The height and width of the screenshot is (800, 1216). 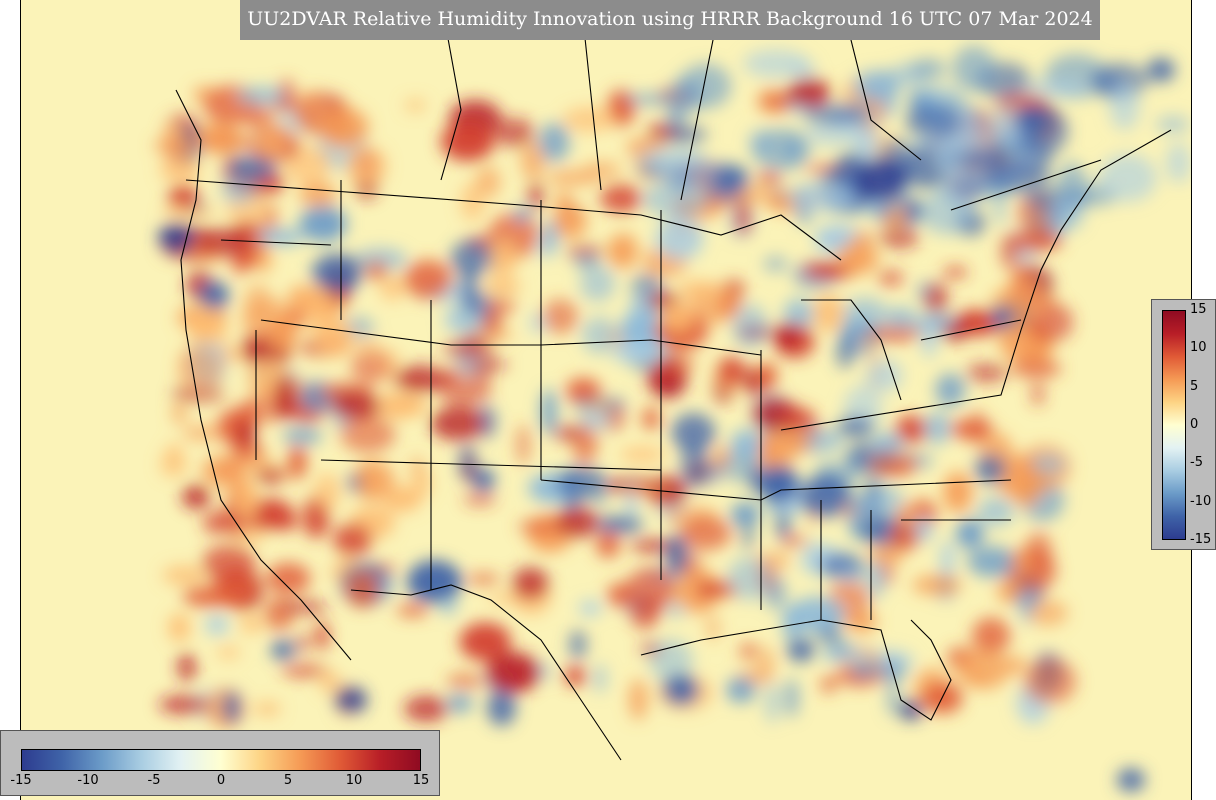 I want to click on horizontal-colorbar-strip, so click(x=221, y=760).